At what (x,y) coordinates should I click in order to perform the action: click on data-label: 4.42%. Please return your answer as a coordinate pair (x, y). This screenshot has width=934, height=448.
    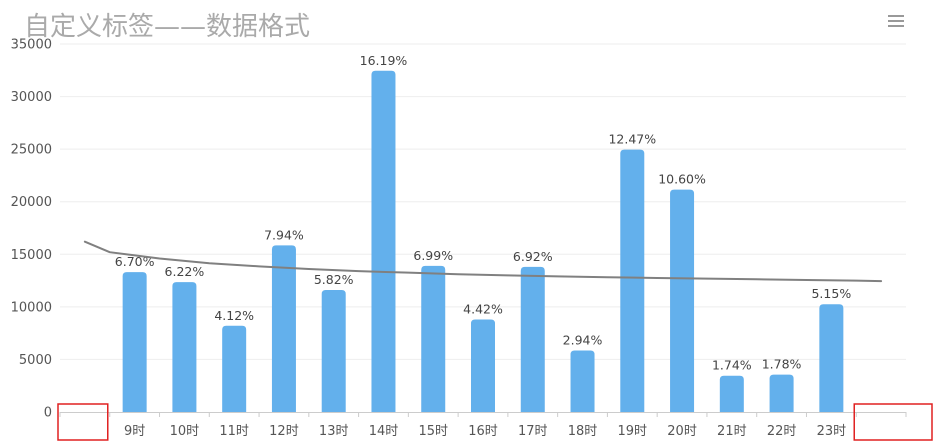
    Looking at the image, I should click on (483, 308).